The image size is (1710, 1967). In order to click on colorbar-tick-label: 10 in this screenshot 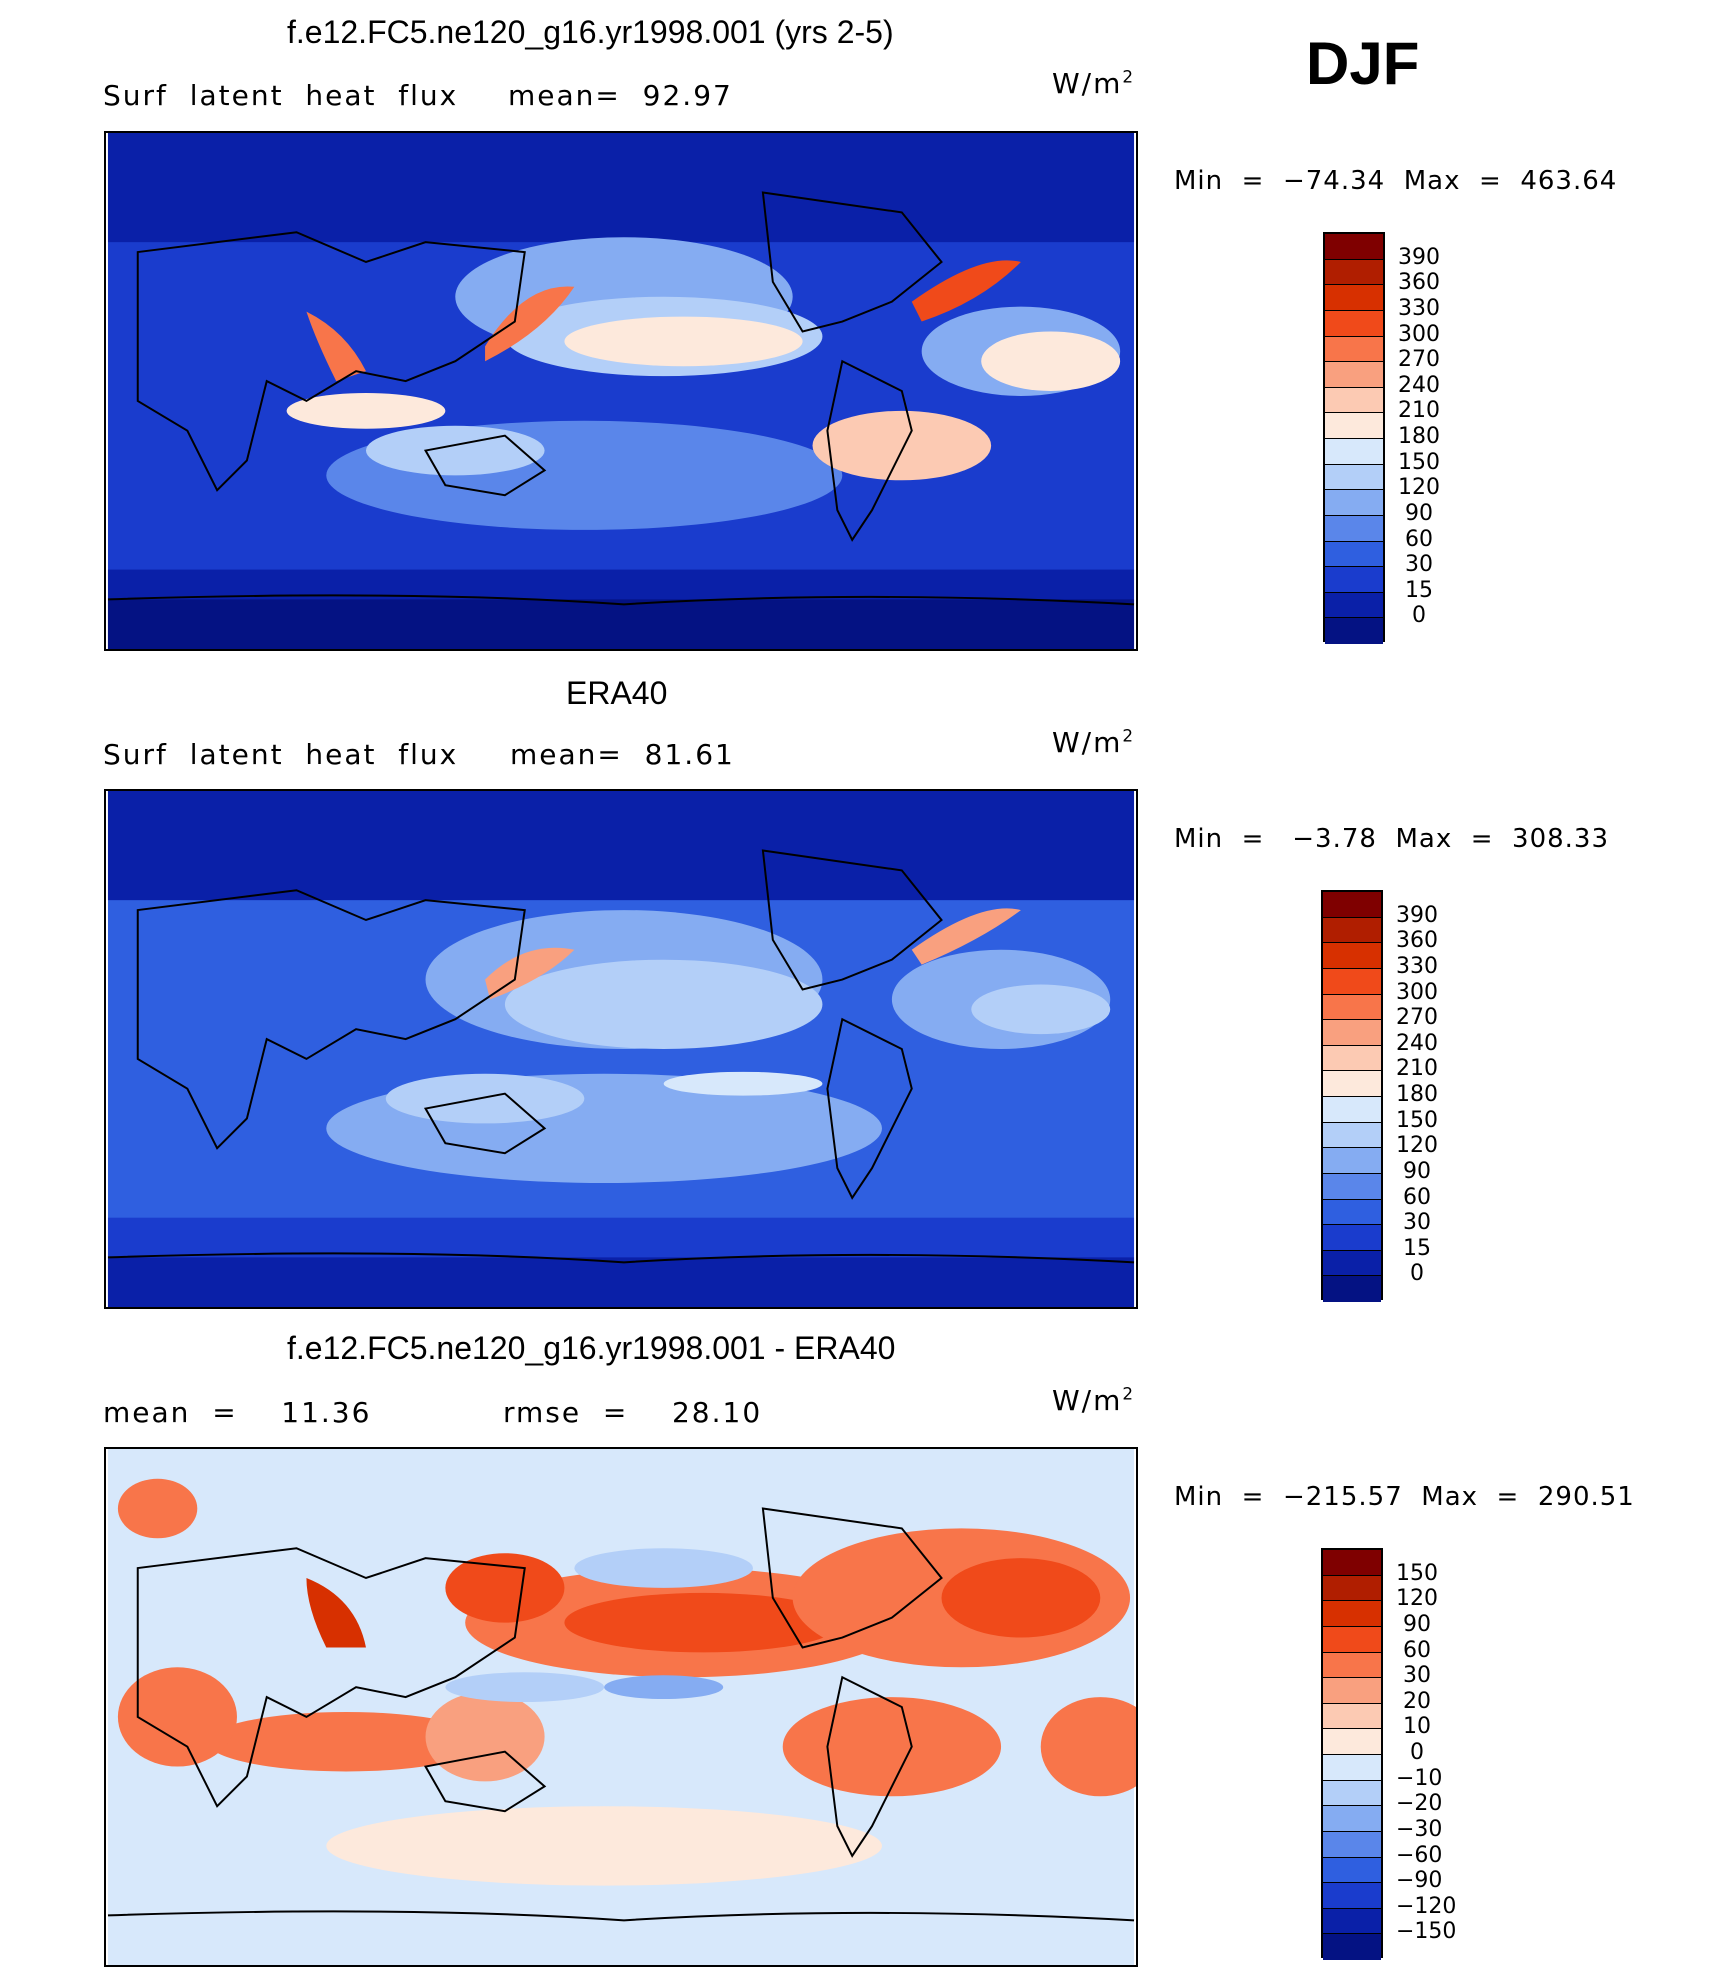, I will do `click(1417, 1727)`.